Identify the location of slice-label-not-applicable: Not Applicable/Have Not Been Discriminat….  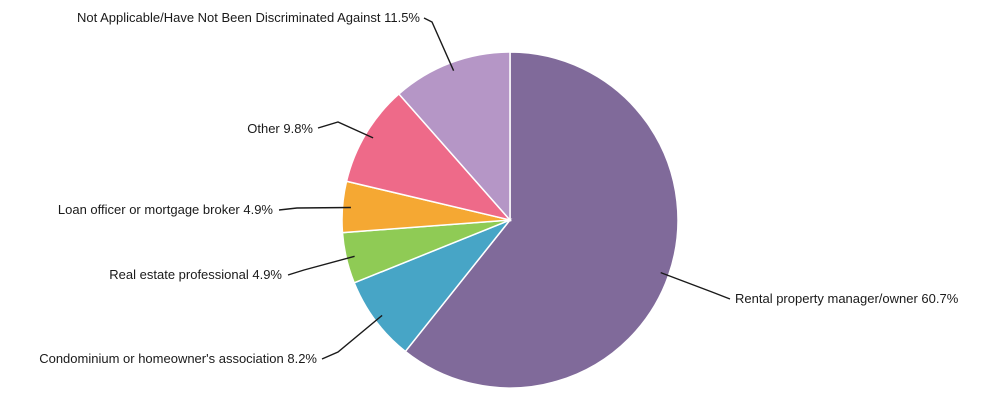
(248, 17).